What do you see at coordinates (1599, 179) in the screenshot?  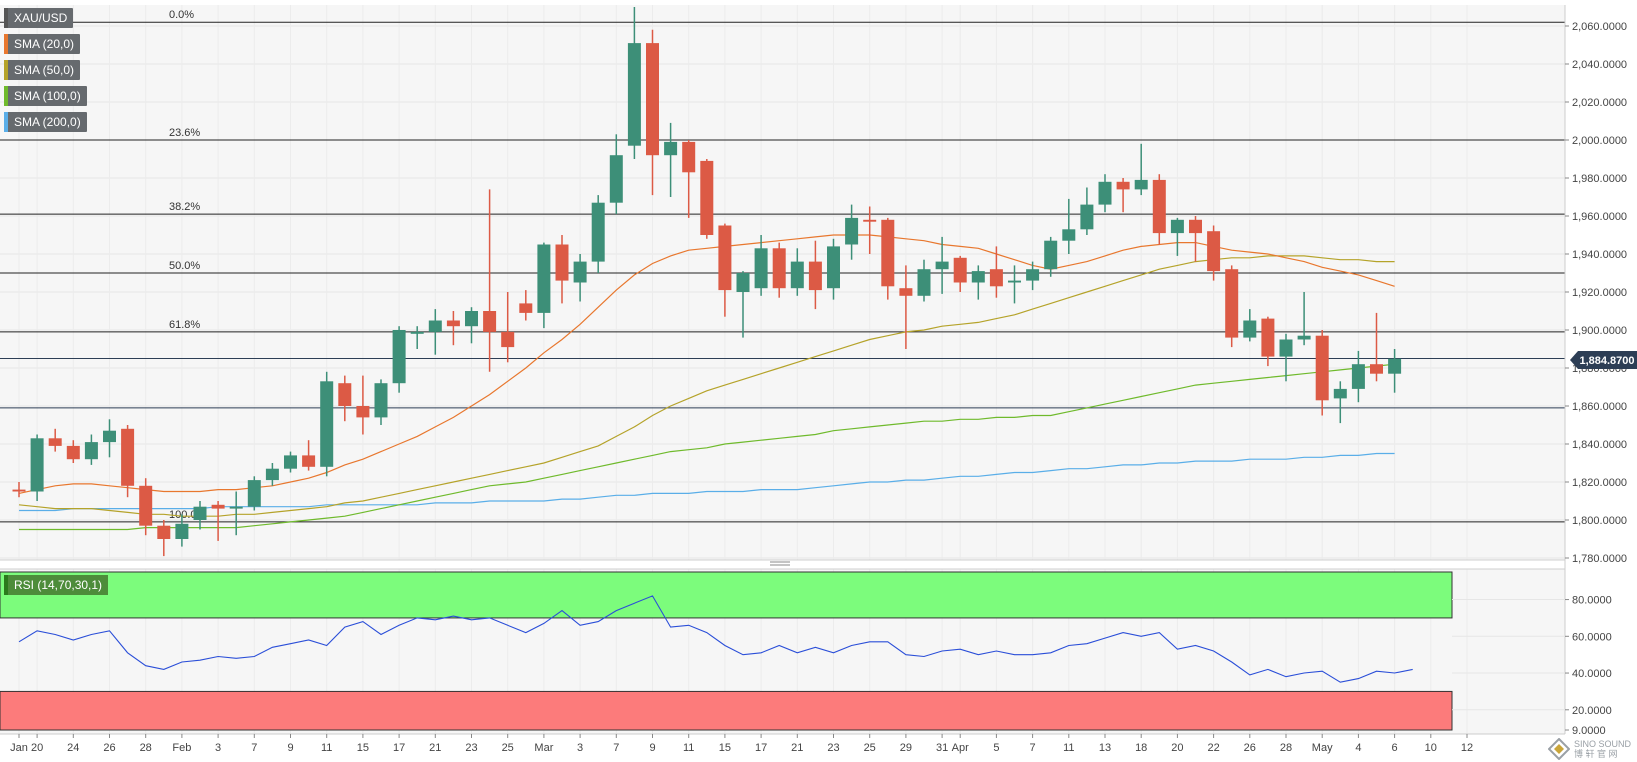 I see `price-tick-label: 1,980.0000` at bounding box center [1599, 179].